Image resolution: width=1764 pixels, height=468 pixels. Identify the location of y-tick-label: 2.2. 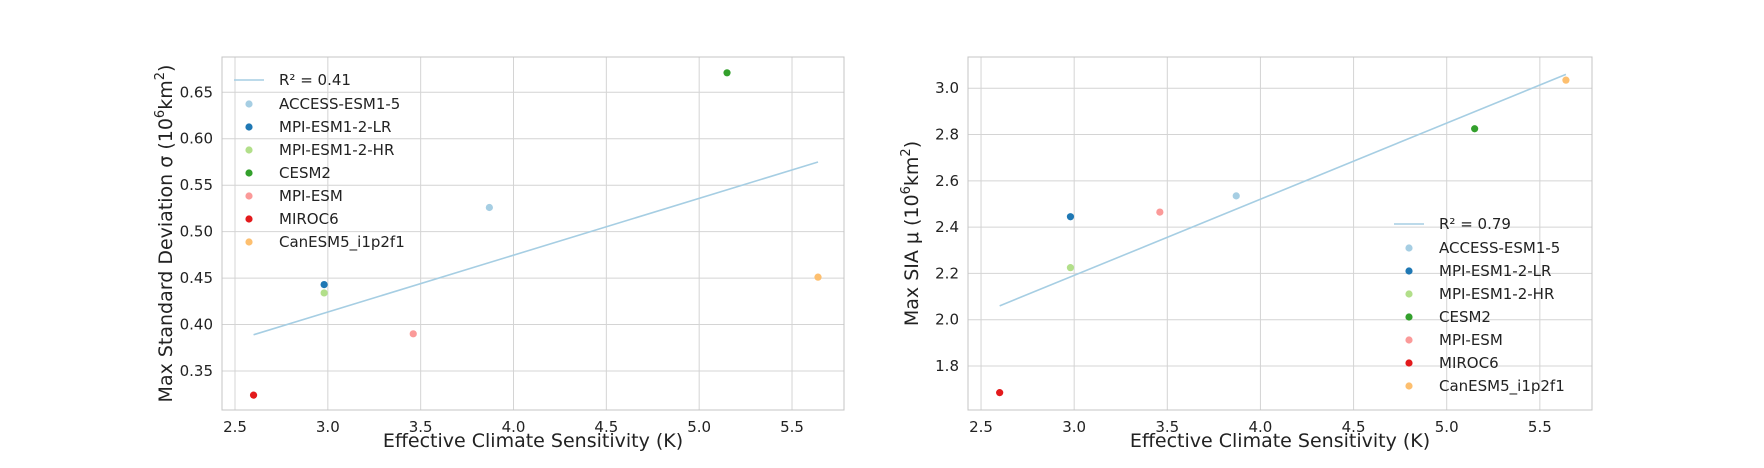
(947, 273).